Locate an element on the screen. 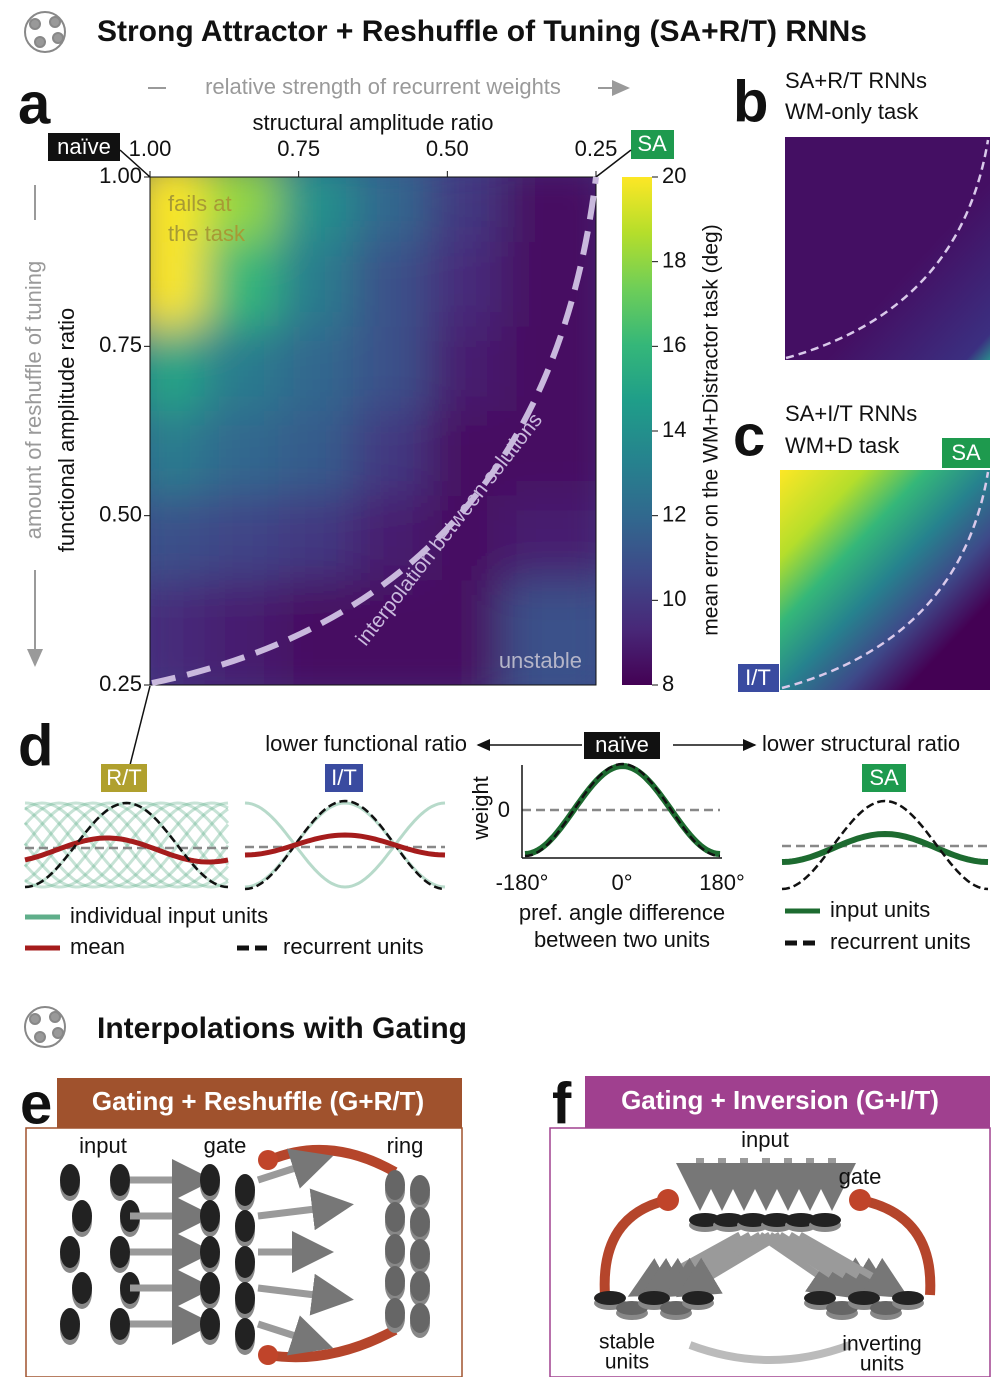  interpolation-curve is located at coordinates (885, 580).